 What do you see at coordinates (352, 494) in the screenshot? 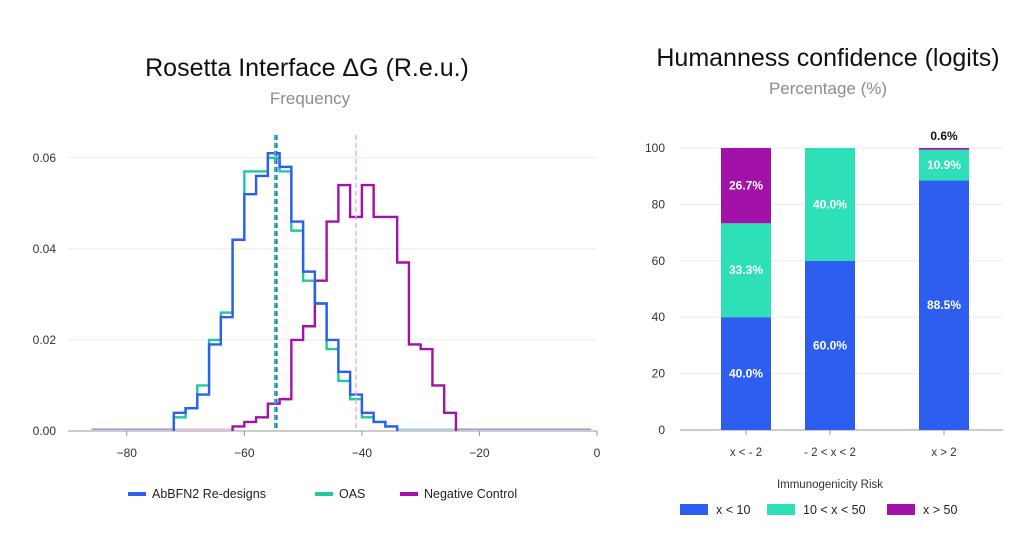
I see `legend-label: OAS` at bounding box center [352, 494].